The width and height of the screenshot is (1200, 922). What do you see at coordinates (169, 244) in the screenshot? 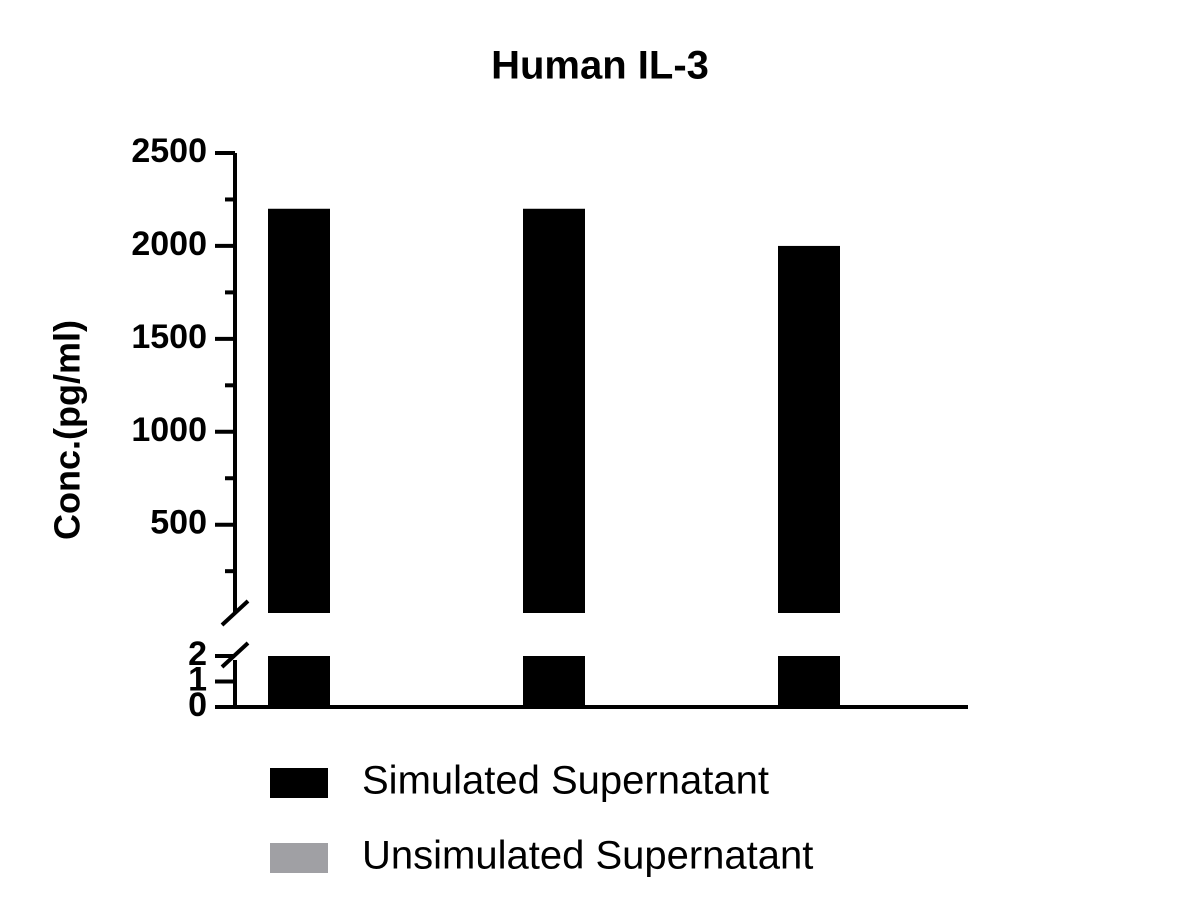
I see `y-tick-label: 2000` at bounding box center [169, 244].